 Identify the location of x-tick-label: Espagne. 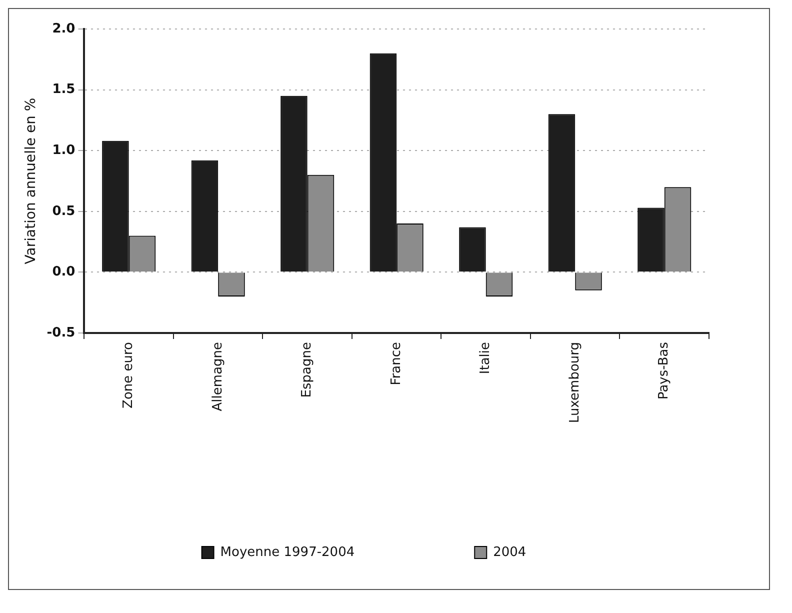
(307, 370).